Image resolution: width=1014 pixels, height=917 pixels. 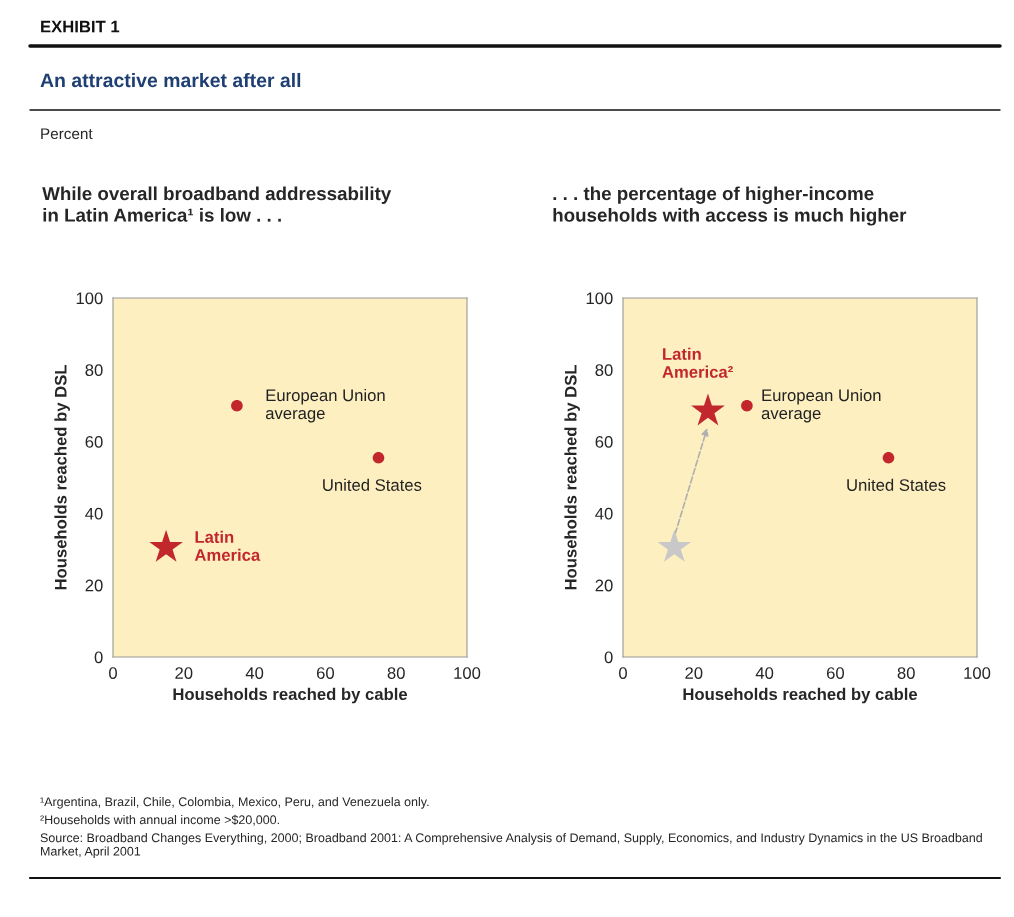 What do you see at coordinates (159, 820) in the screenshot?
I see `text: ²Households with annual income >$20,000.` at bounding box center [159, 820].